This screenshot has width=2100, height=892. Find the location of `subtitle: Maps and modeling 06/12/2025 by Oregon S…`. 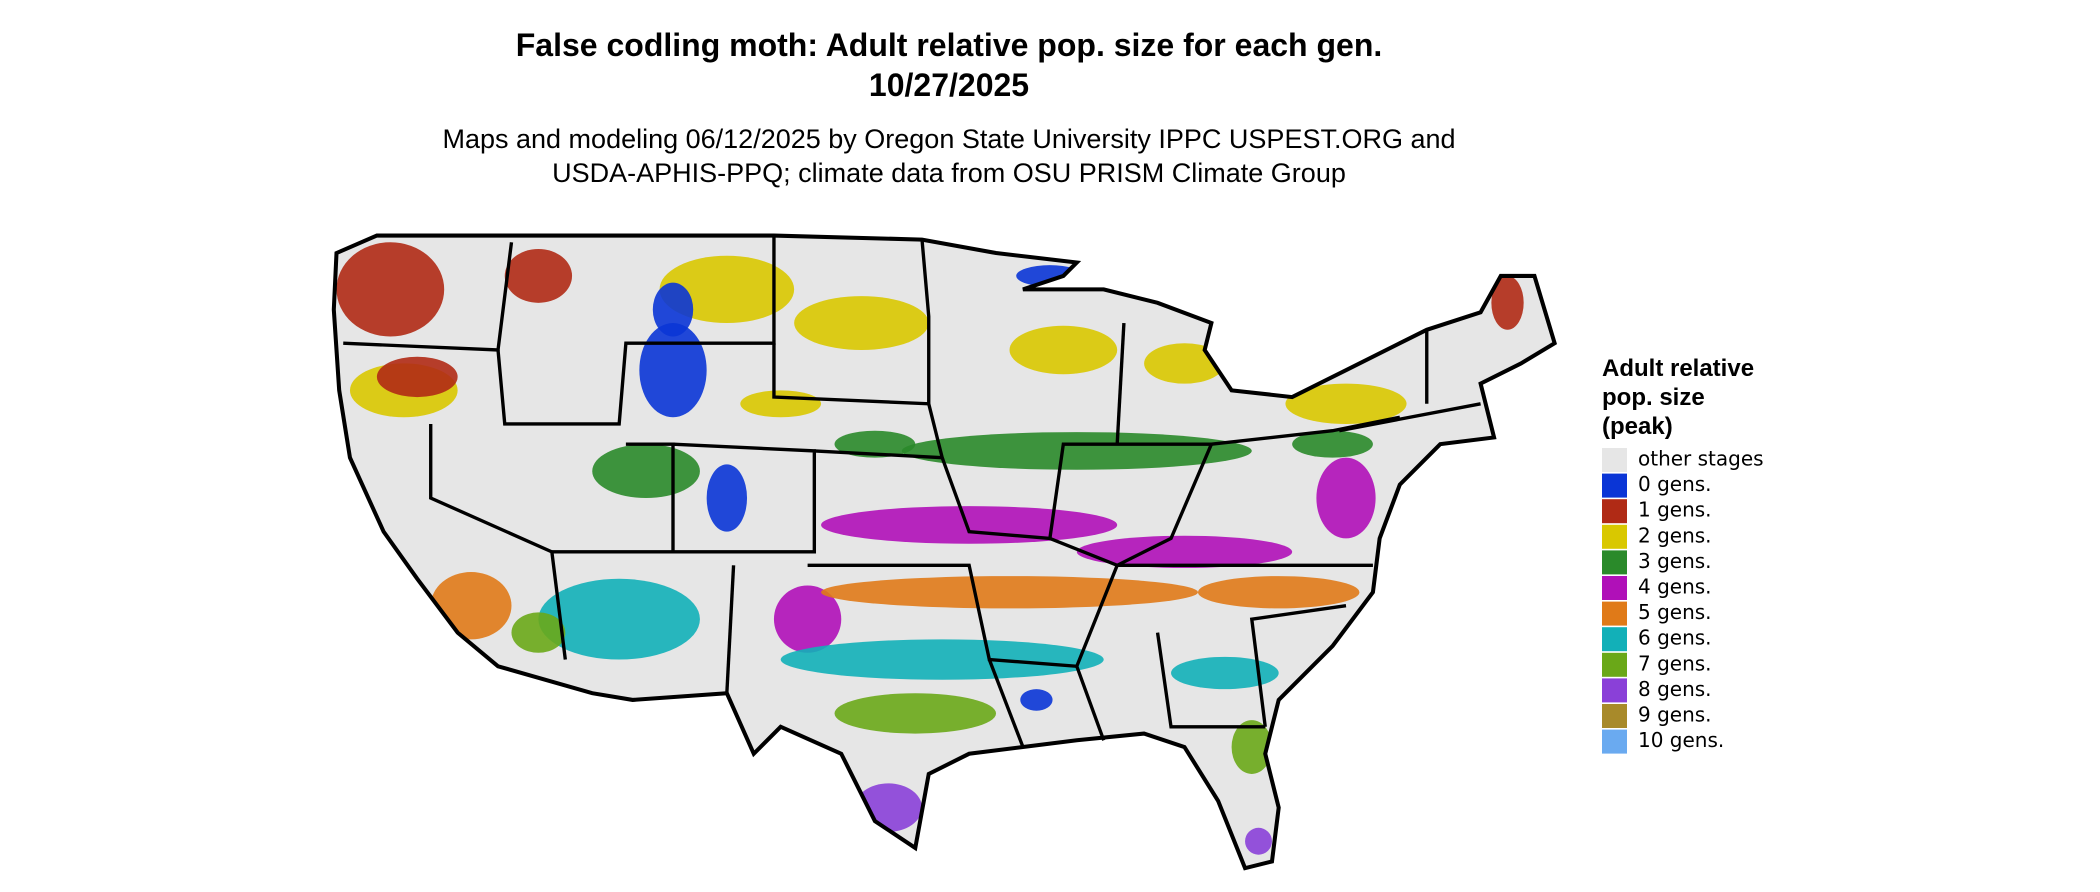

subtitle: Maps and modeling 06/12/2025 by Oregon S… is located at coordinates (948, 139).